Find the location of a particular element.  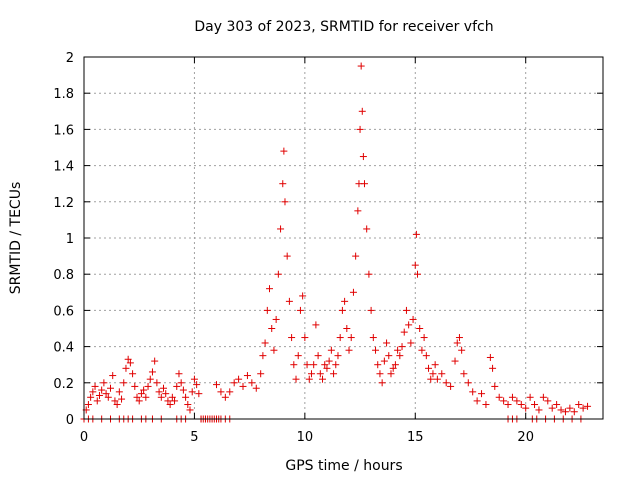

y-tick-label: 1.4 is located at coordinates (63, 167).